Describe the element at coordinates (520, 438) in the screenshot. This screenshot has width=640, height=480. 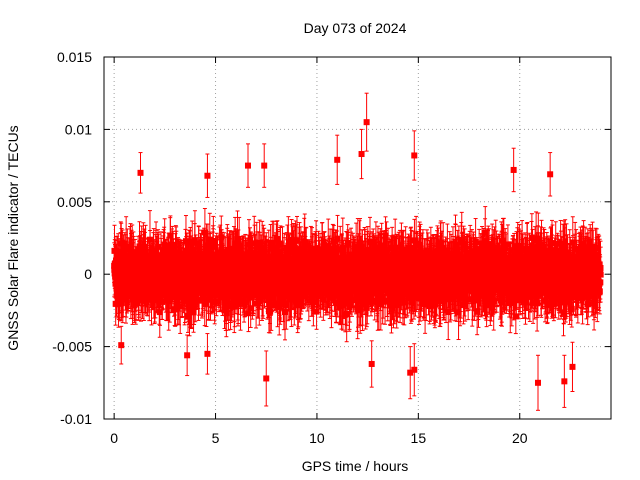
I see `x-tick-label: 20` at that location.